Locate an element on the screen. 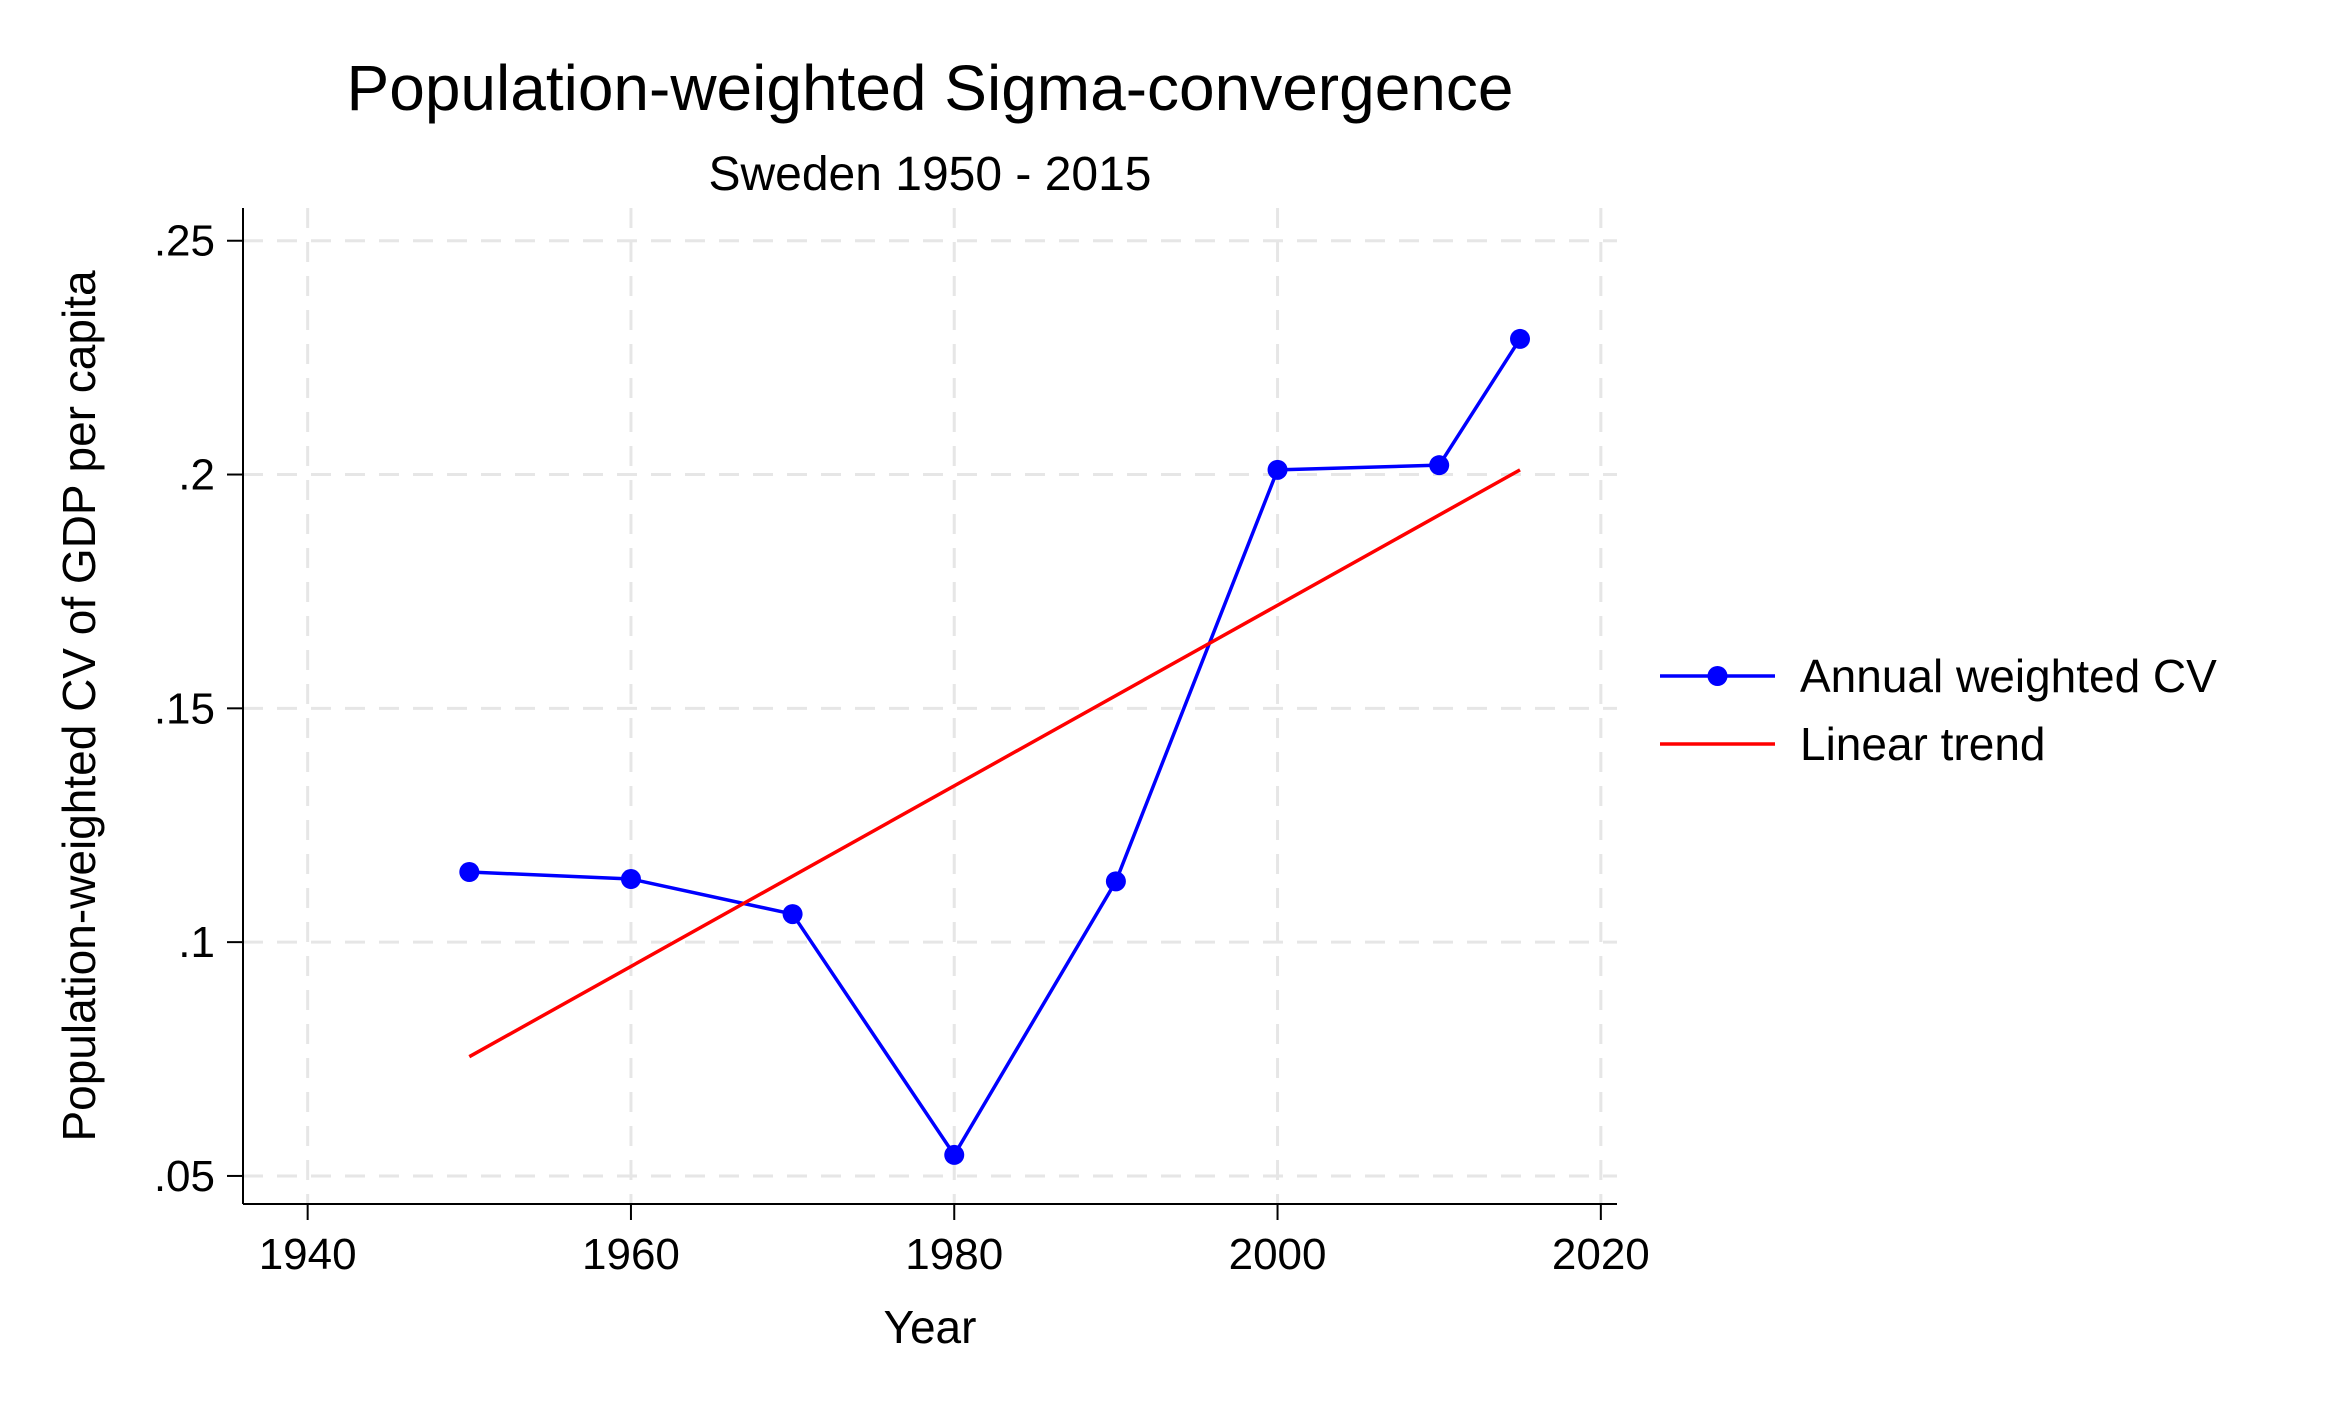  x-tick-label: 1940 is located at coordinates (308, 1254).